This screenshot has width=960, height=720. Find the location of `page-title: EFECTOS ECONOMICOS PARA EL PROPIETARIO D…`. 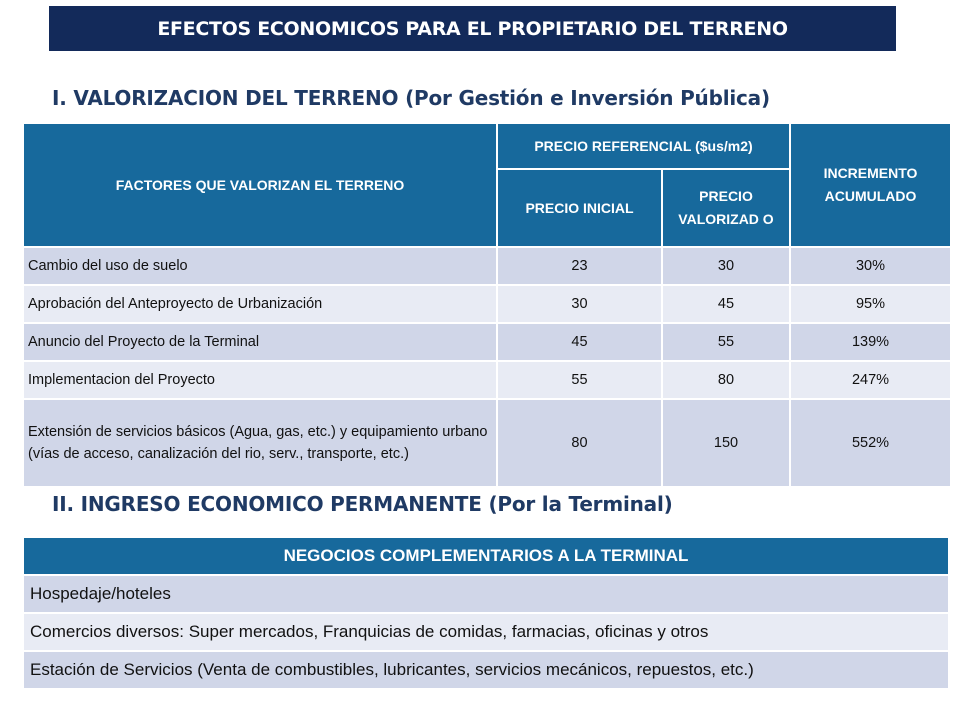

page-title: EFECTOS ECONOMICOS PARA EL PROPIETARIO D… is located at coordinates (472, 28).